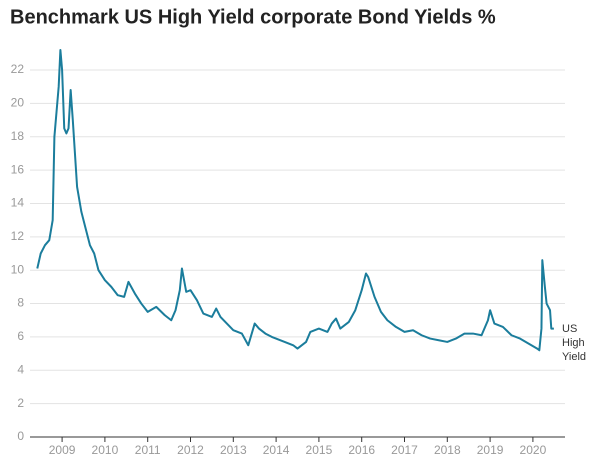  I want to click on x-tick-label: 2020, so click(533, 450).